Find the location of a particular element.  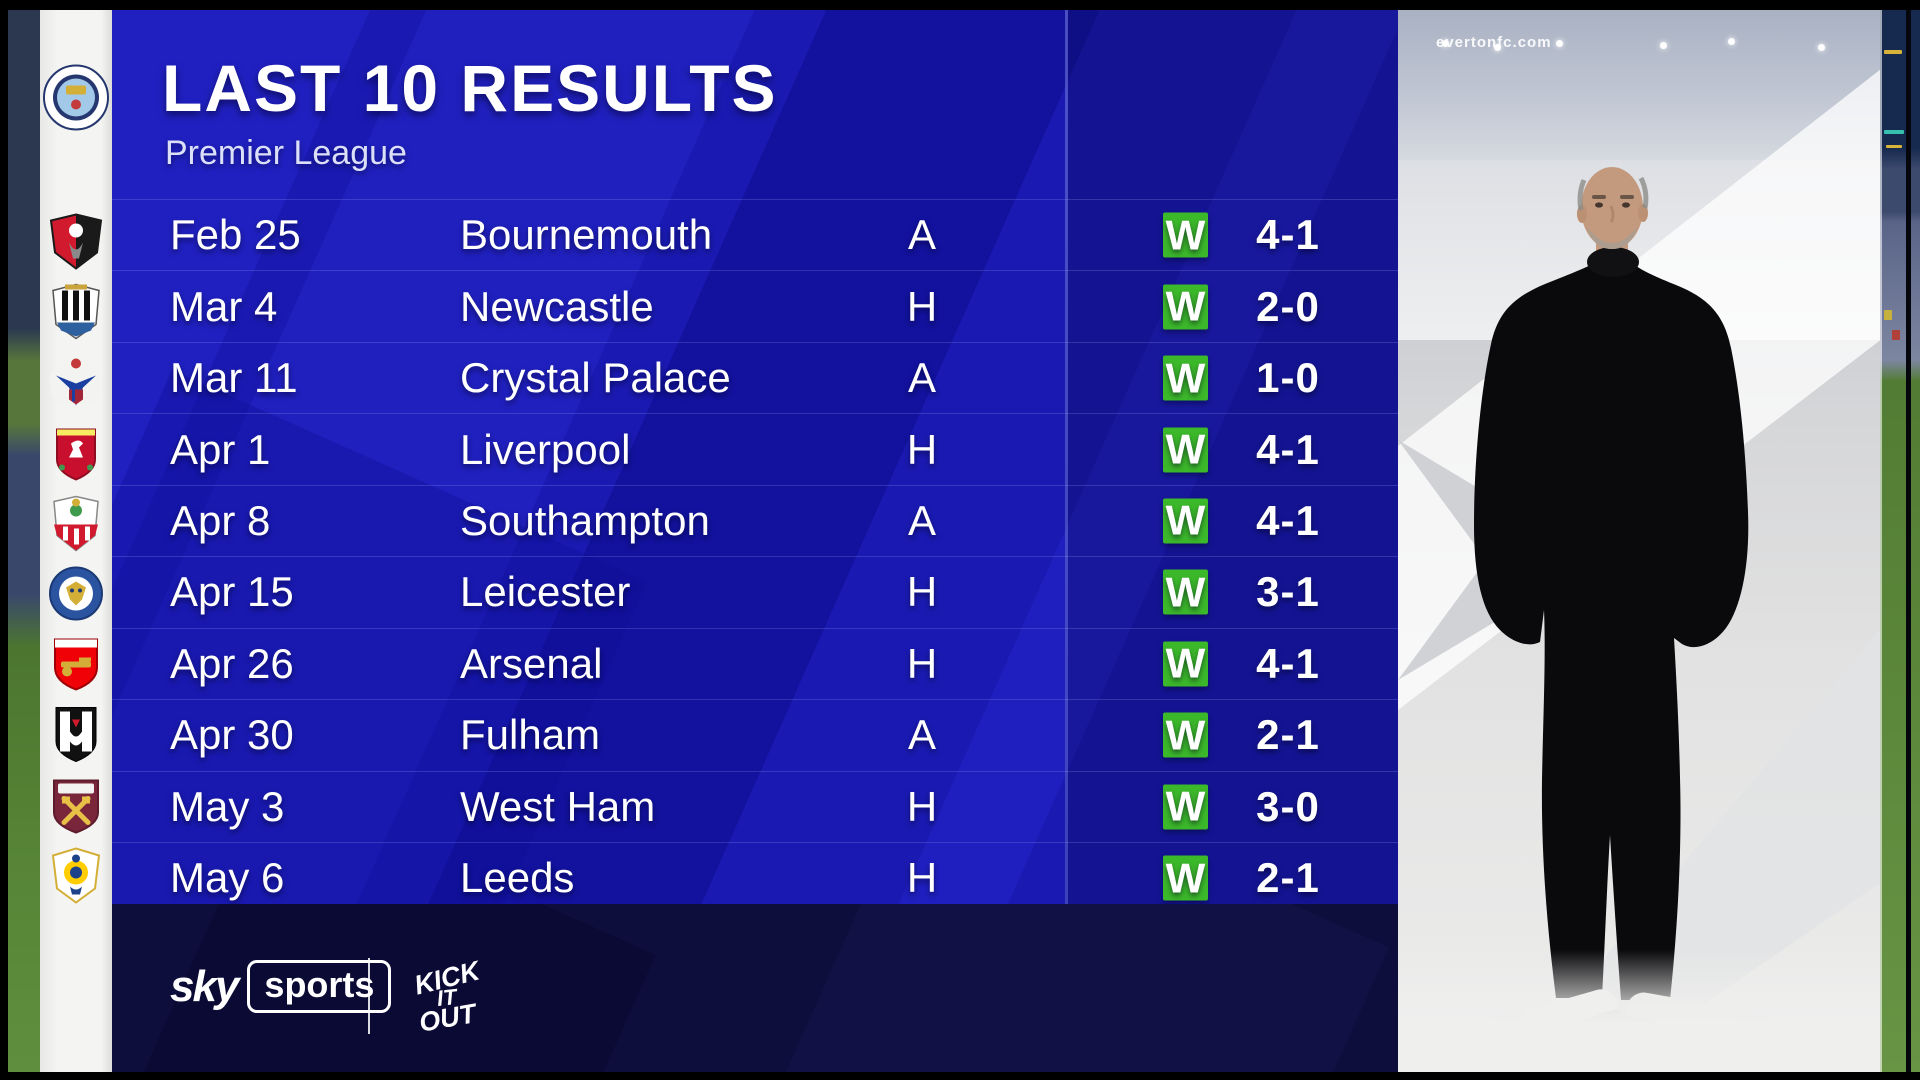

match-score: 3-0 is located at coordinates (1288, 806).